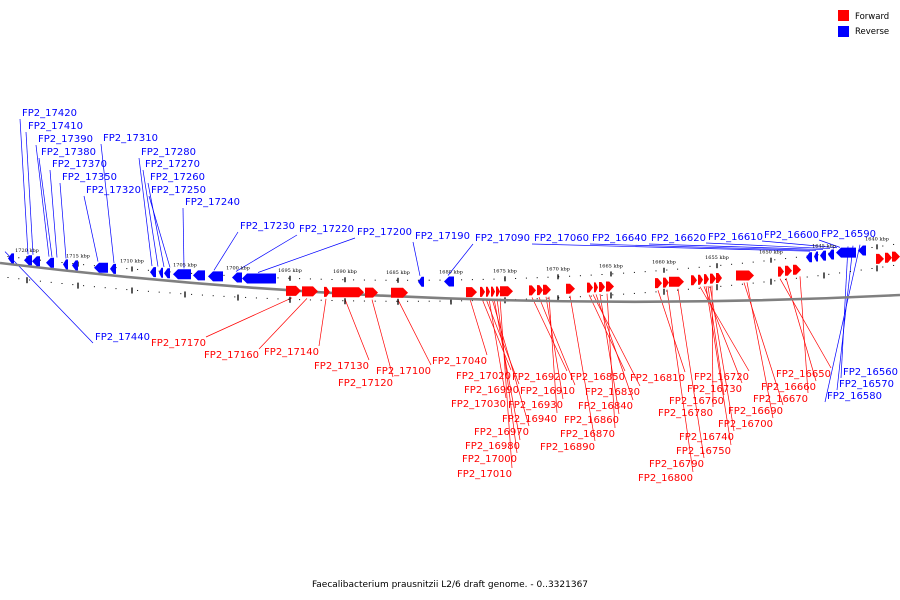  I want to click on tick-label: 1650 kbp, so click(771, 253).